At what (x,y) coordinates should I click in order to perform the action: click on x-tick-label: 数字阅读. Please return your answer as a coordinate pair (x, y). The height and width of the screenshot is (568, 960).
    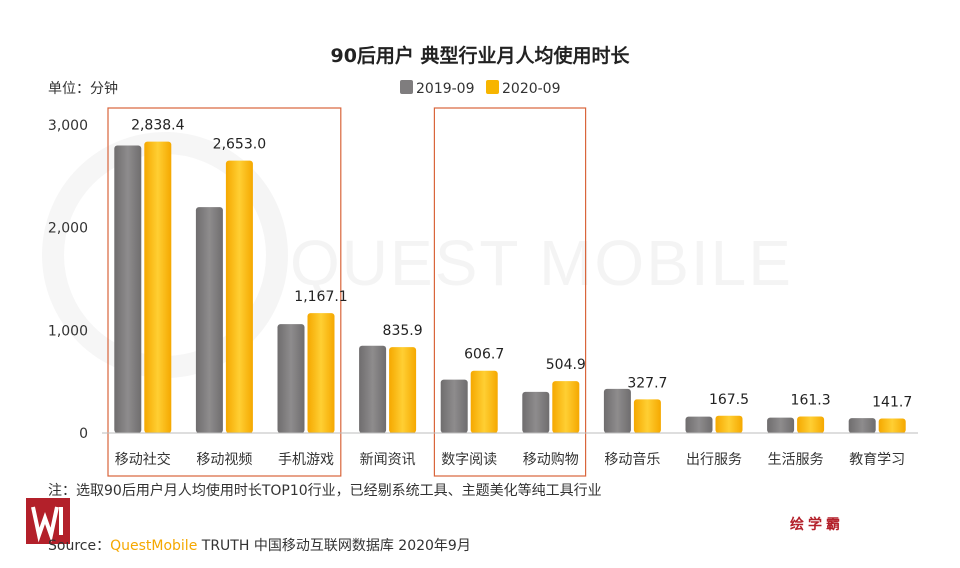
    Looking at the image, I should click on (469, 459).